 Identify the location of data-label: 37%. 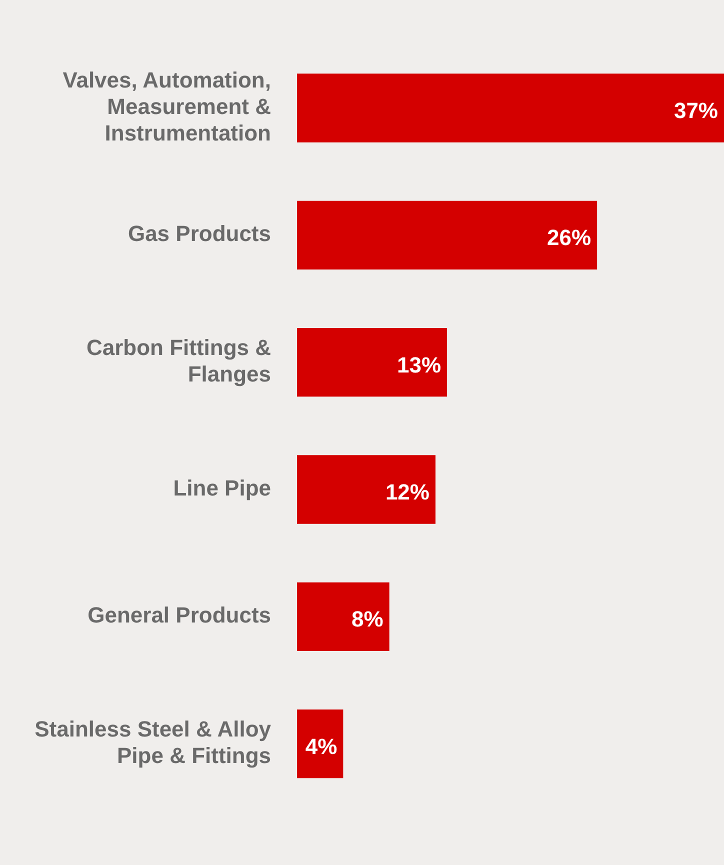
(696, 111).